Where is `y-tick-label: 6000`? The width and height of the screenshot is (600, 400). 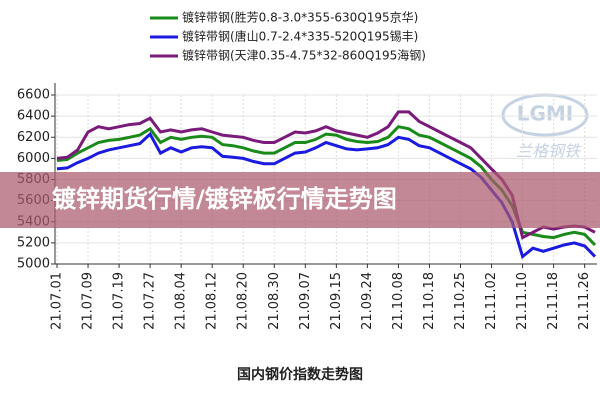 y-tick-label: 6000 is located at coordinates (33, 158).